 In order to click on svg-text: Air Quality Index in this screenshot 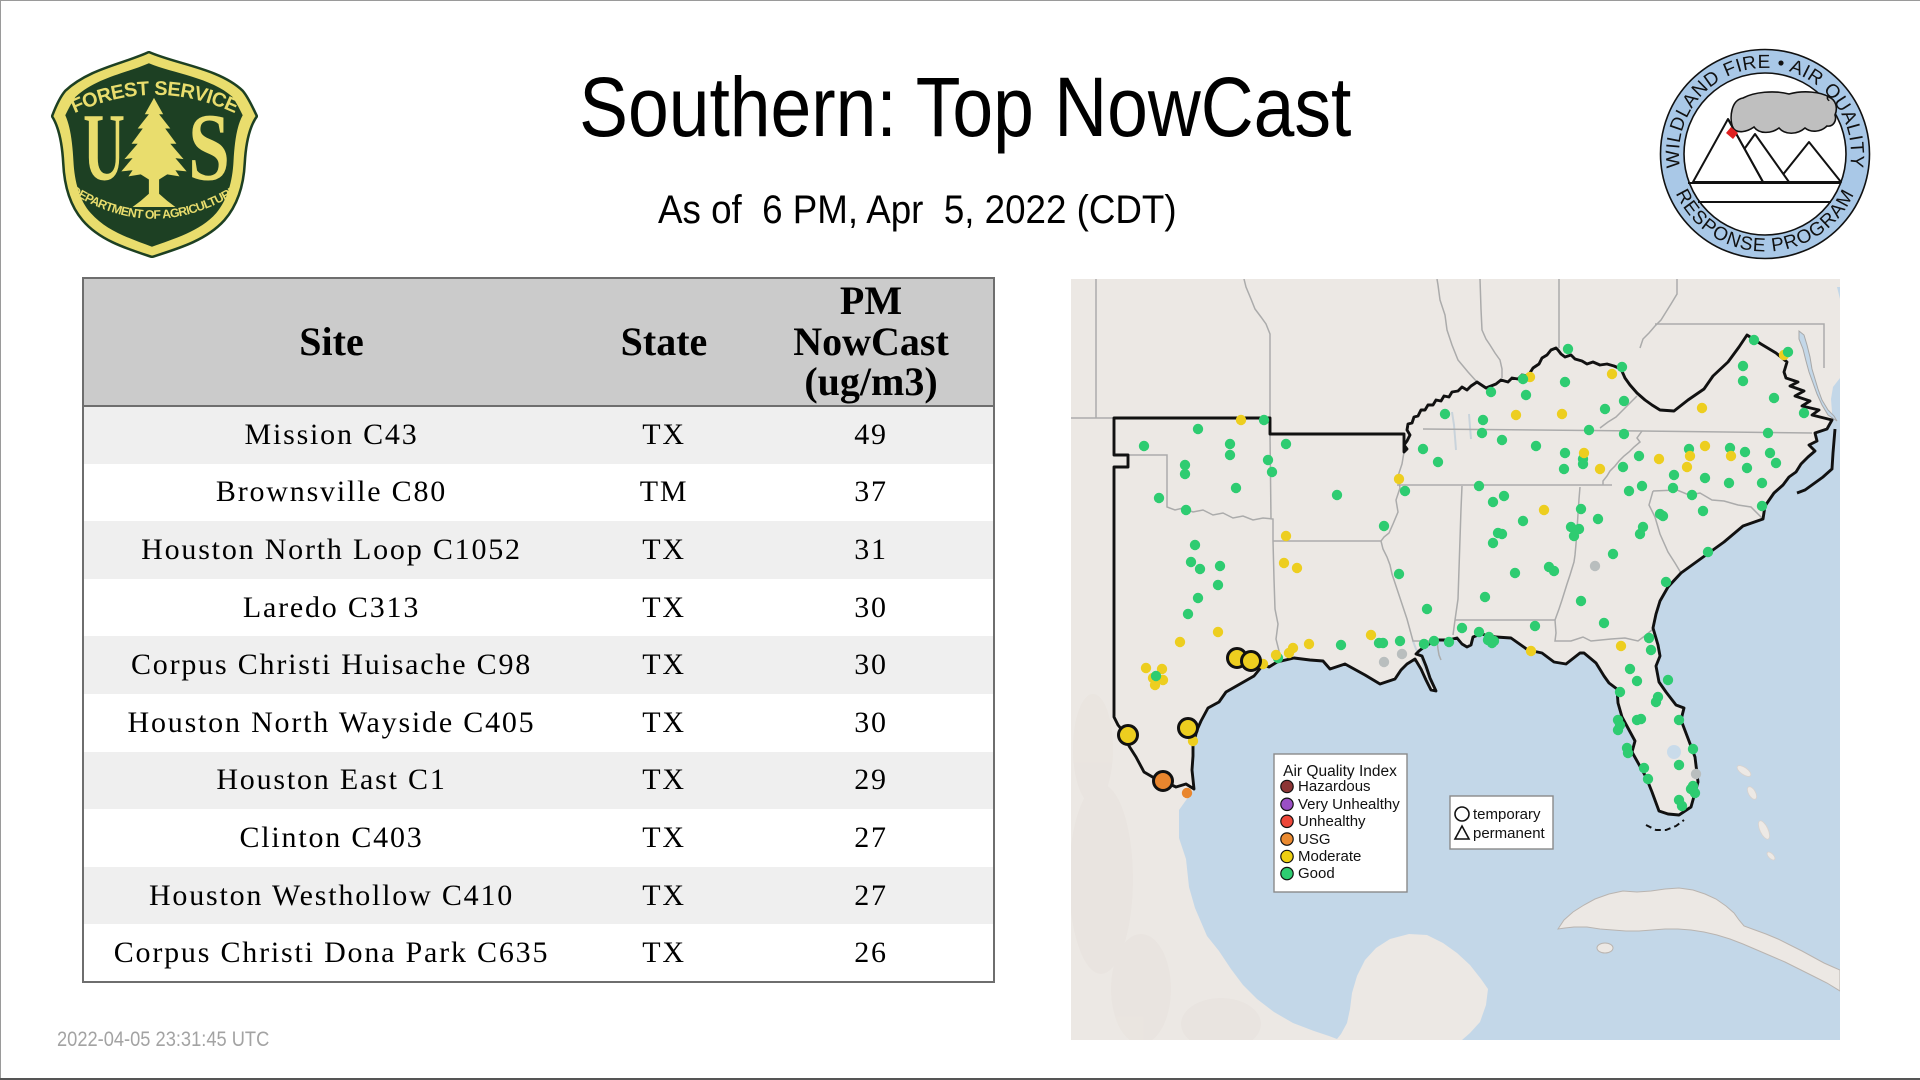, I will do `click(1340, 771)`.